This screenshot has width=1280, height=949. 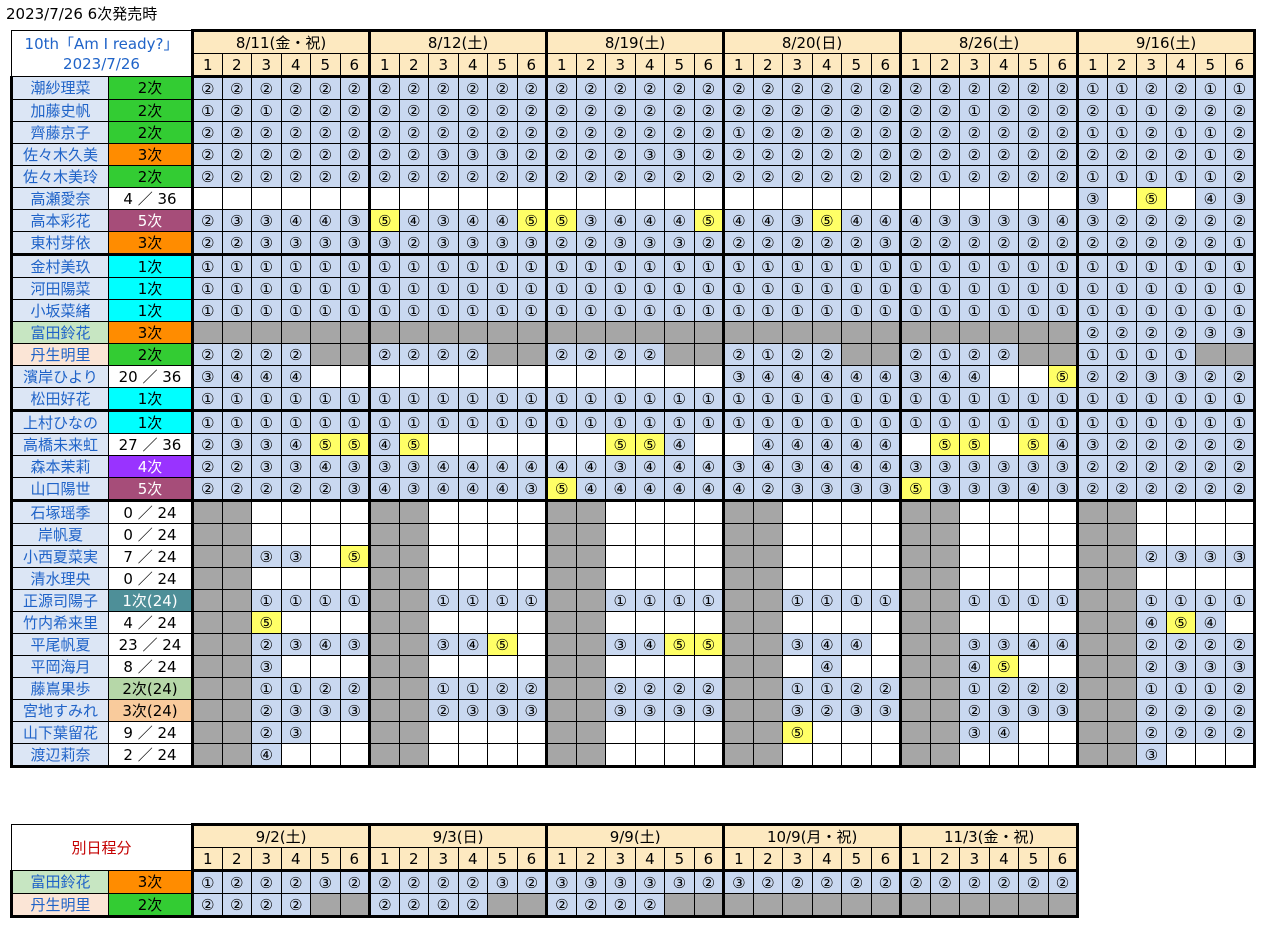 What do you see at coordinates (856, 65) in the screenshot?
I see `part-number: 5` at bounding box center [856, 65].